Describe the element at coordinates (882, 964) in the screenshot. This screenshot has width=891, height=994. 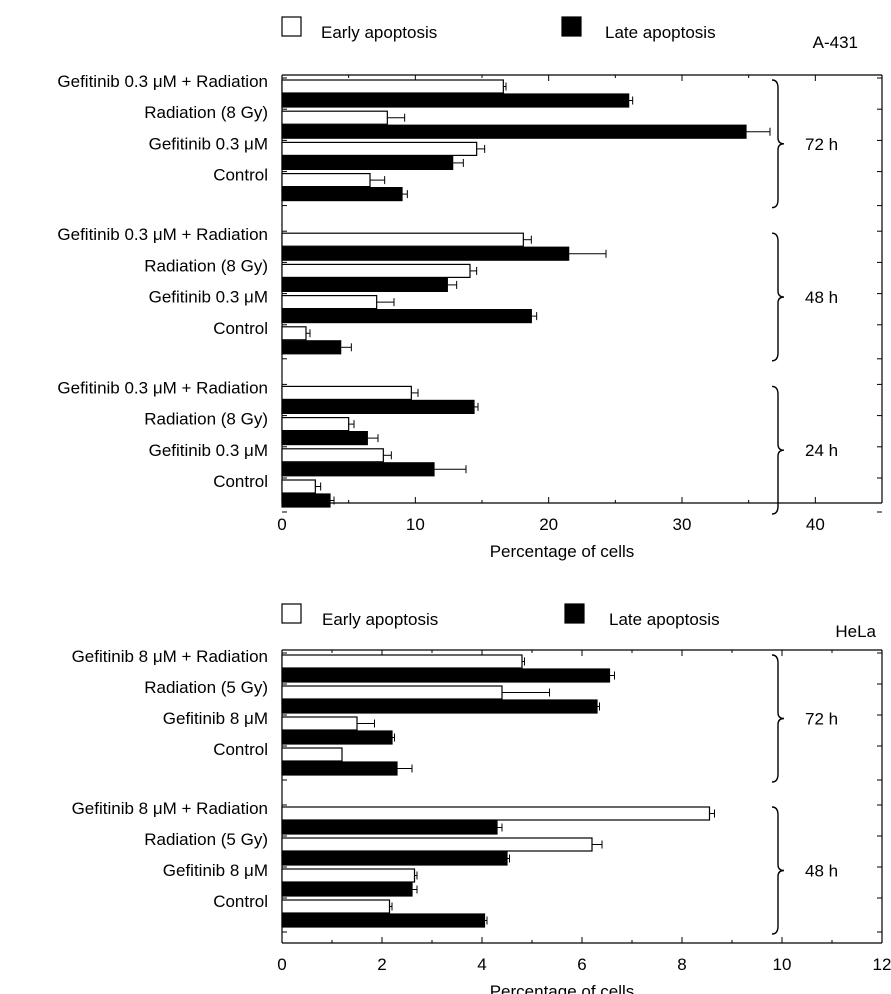
I see `x-tick-label: 12` at that location.